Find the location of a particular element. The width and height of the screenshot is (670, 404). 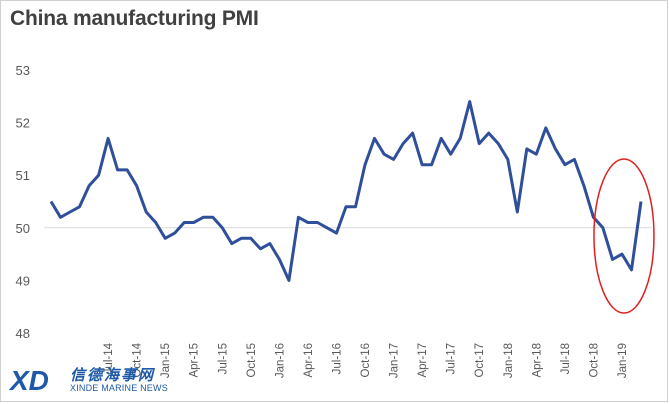

logo-text: XD is located at coordinates (28, 380).